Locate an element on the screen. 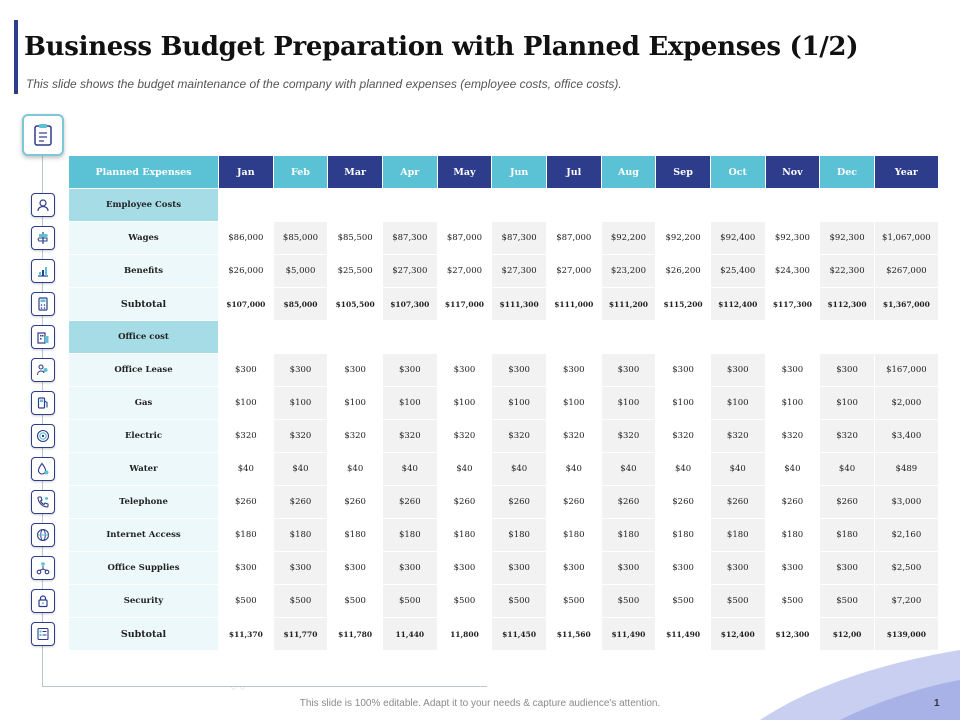 This screenshot has width=960, height=720. header-month: Jan is located at coordinates (246, 172).